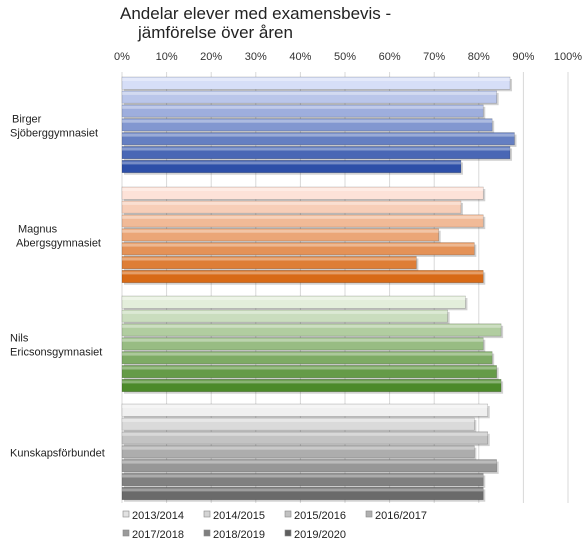 This screenshot has height=548, width=587. Describe the element at coordinates (401, 516) in the screenshot. I see `legend-label: 2016/2017` at that location.